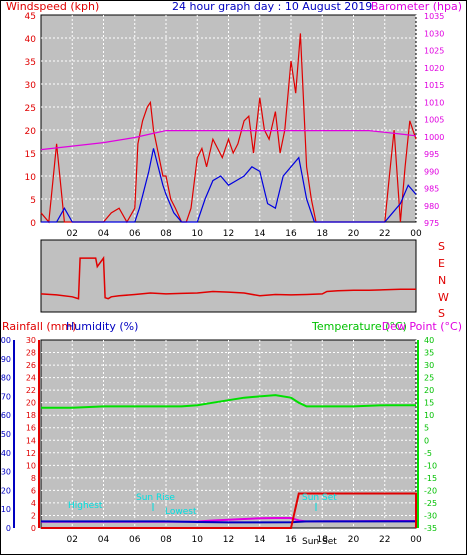 Image resolution: width=467 pixels, height=555 pixels. I want to click on humidity-ticks: 0 10 20 30 40 50 60 70 80 90 100, so click(5, 434).